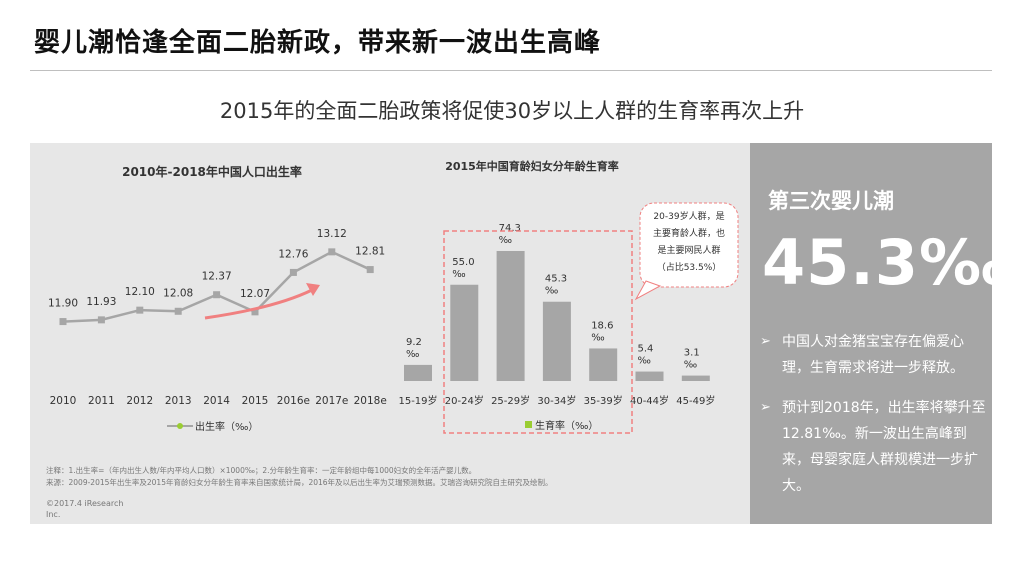  What do you see at coordinates (510, 400) in the screenshot?
I see `bar-x-tick-label: 25-29岁` at bounding box center [510, 400].